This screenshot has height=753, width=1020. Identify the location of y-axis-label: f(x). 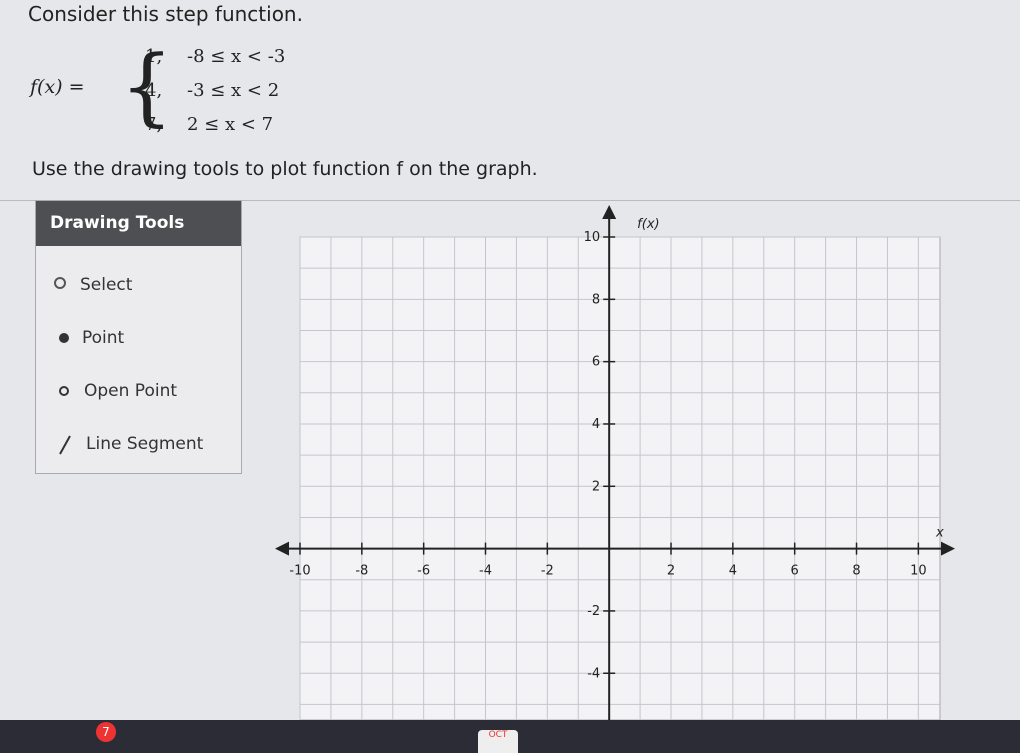
(648, 224).